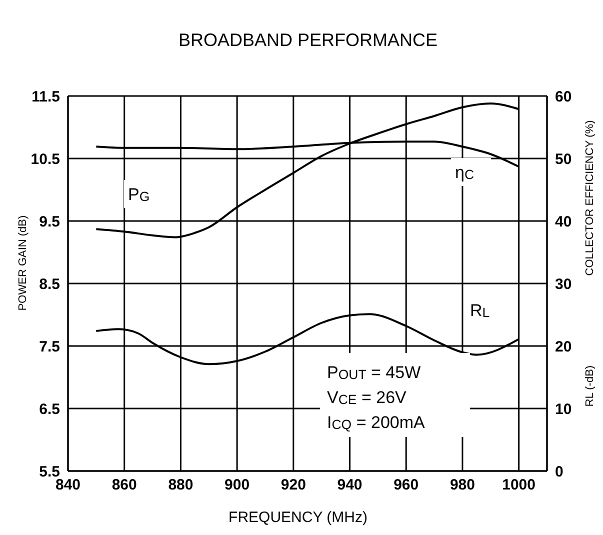 This screenshot has height=535, width=603. Describe the element at coordinates (563, 97) in the screenshot. I see `y2-tick-label: 60` at that location.